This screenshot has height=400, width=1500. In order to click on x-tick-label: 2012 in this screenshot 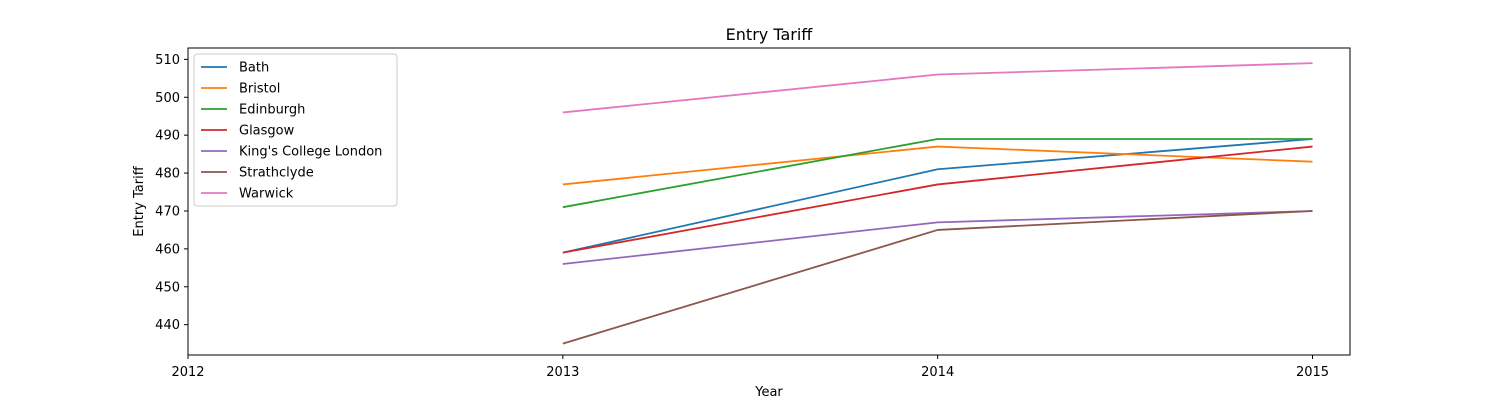, I will do `click(187, 372)`.